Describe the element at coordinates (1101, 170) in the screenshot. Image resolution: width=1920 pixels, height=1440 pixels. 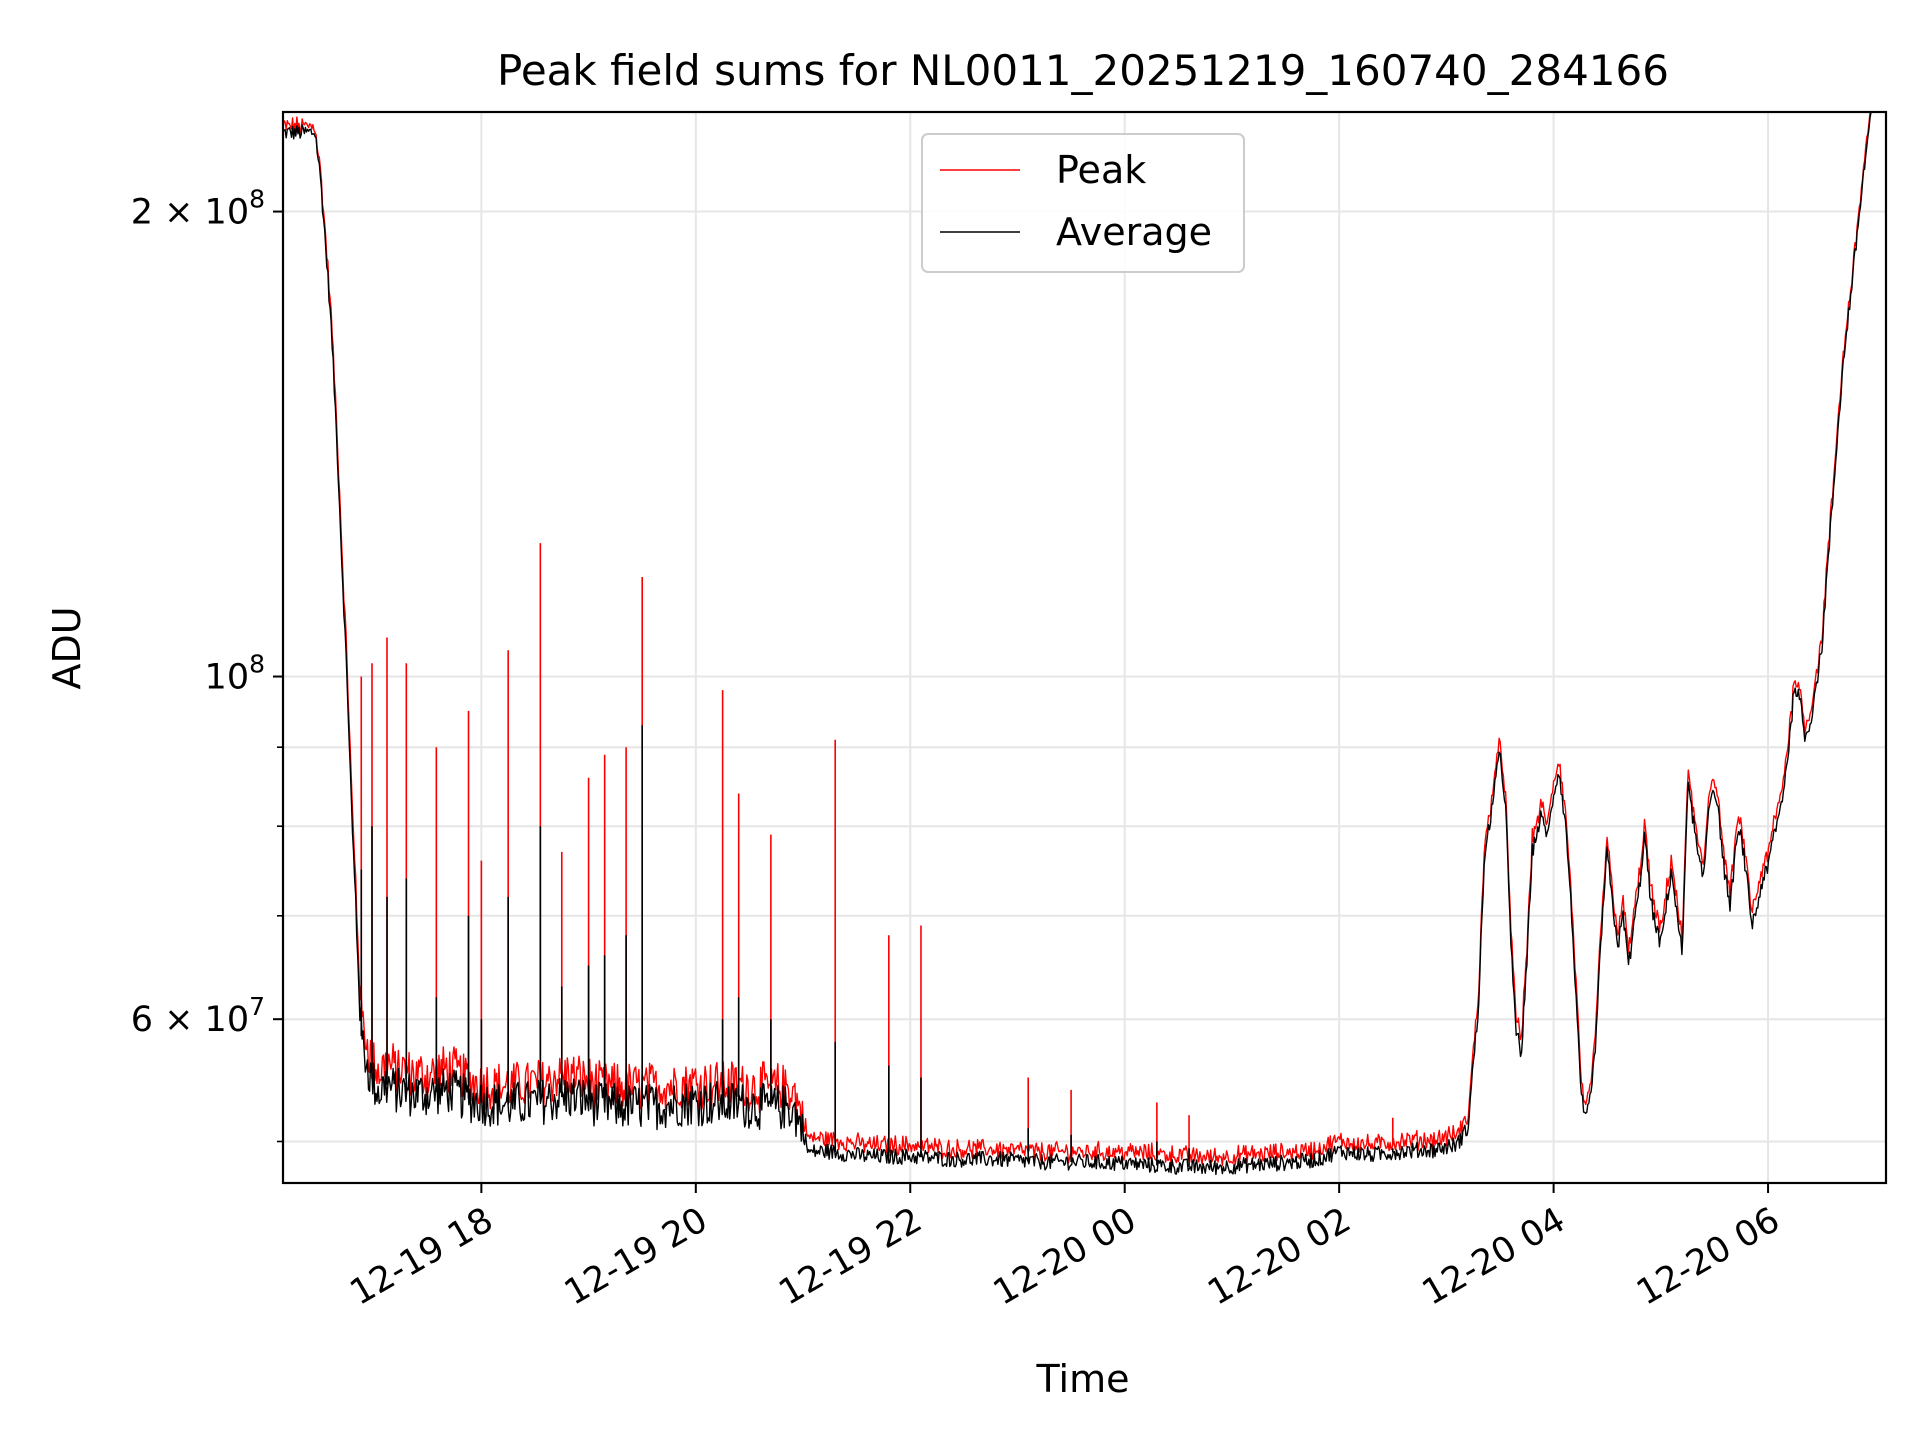
I see `legend-label-peak: Peak` at that location.